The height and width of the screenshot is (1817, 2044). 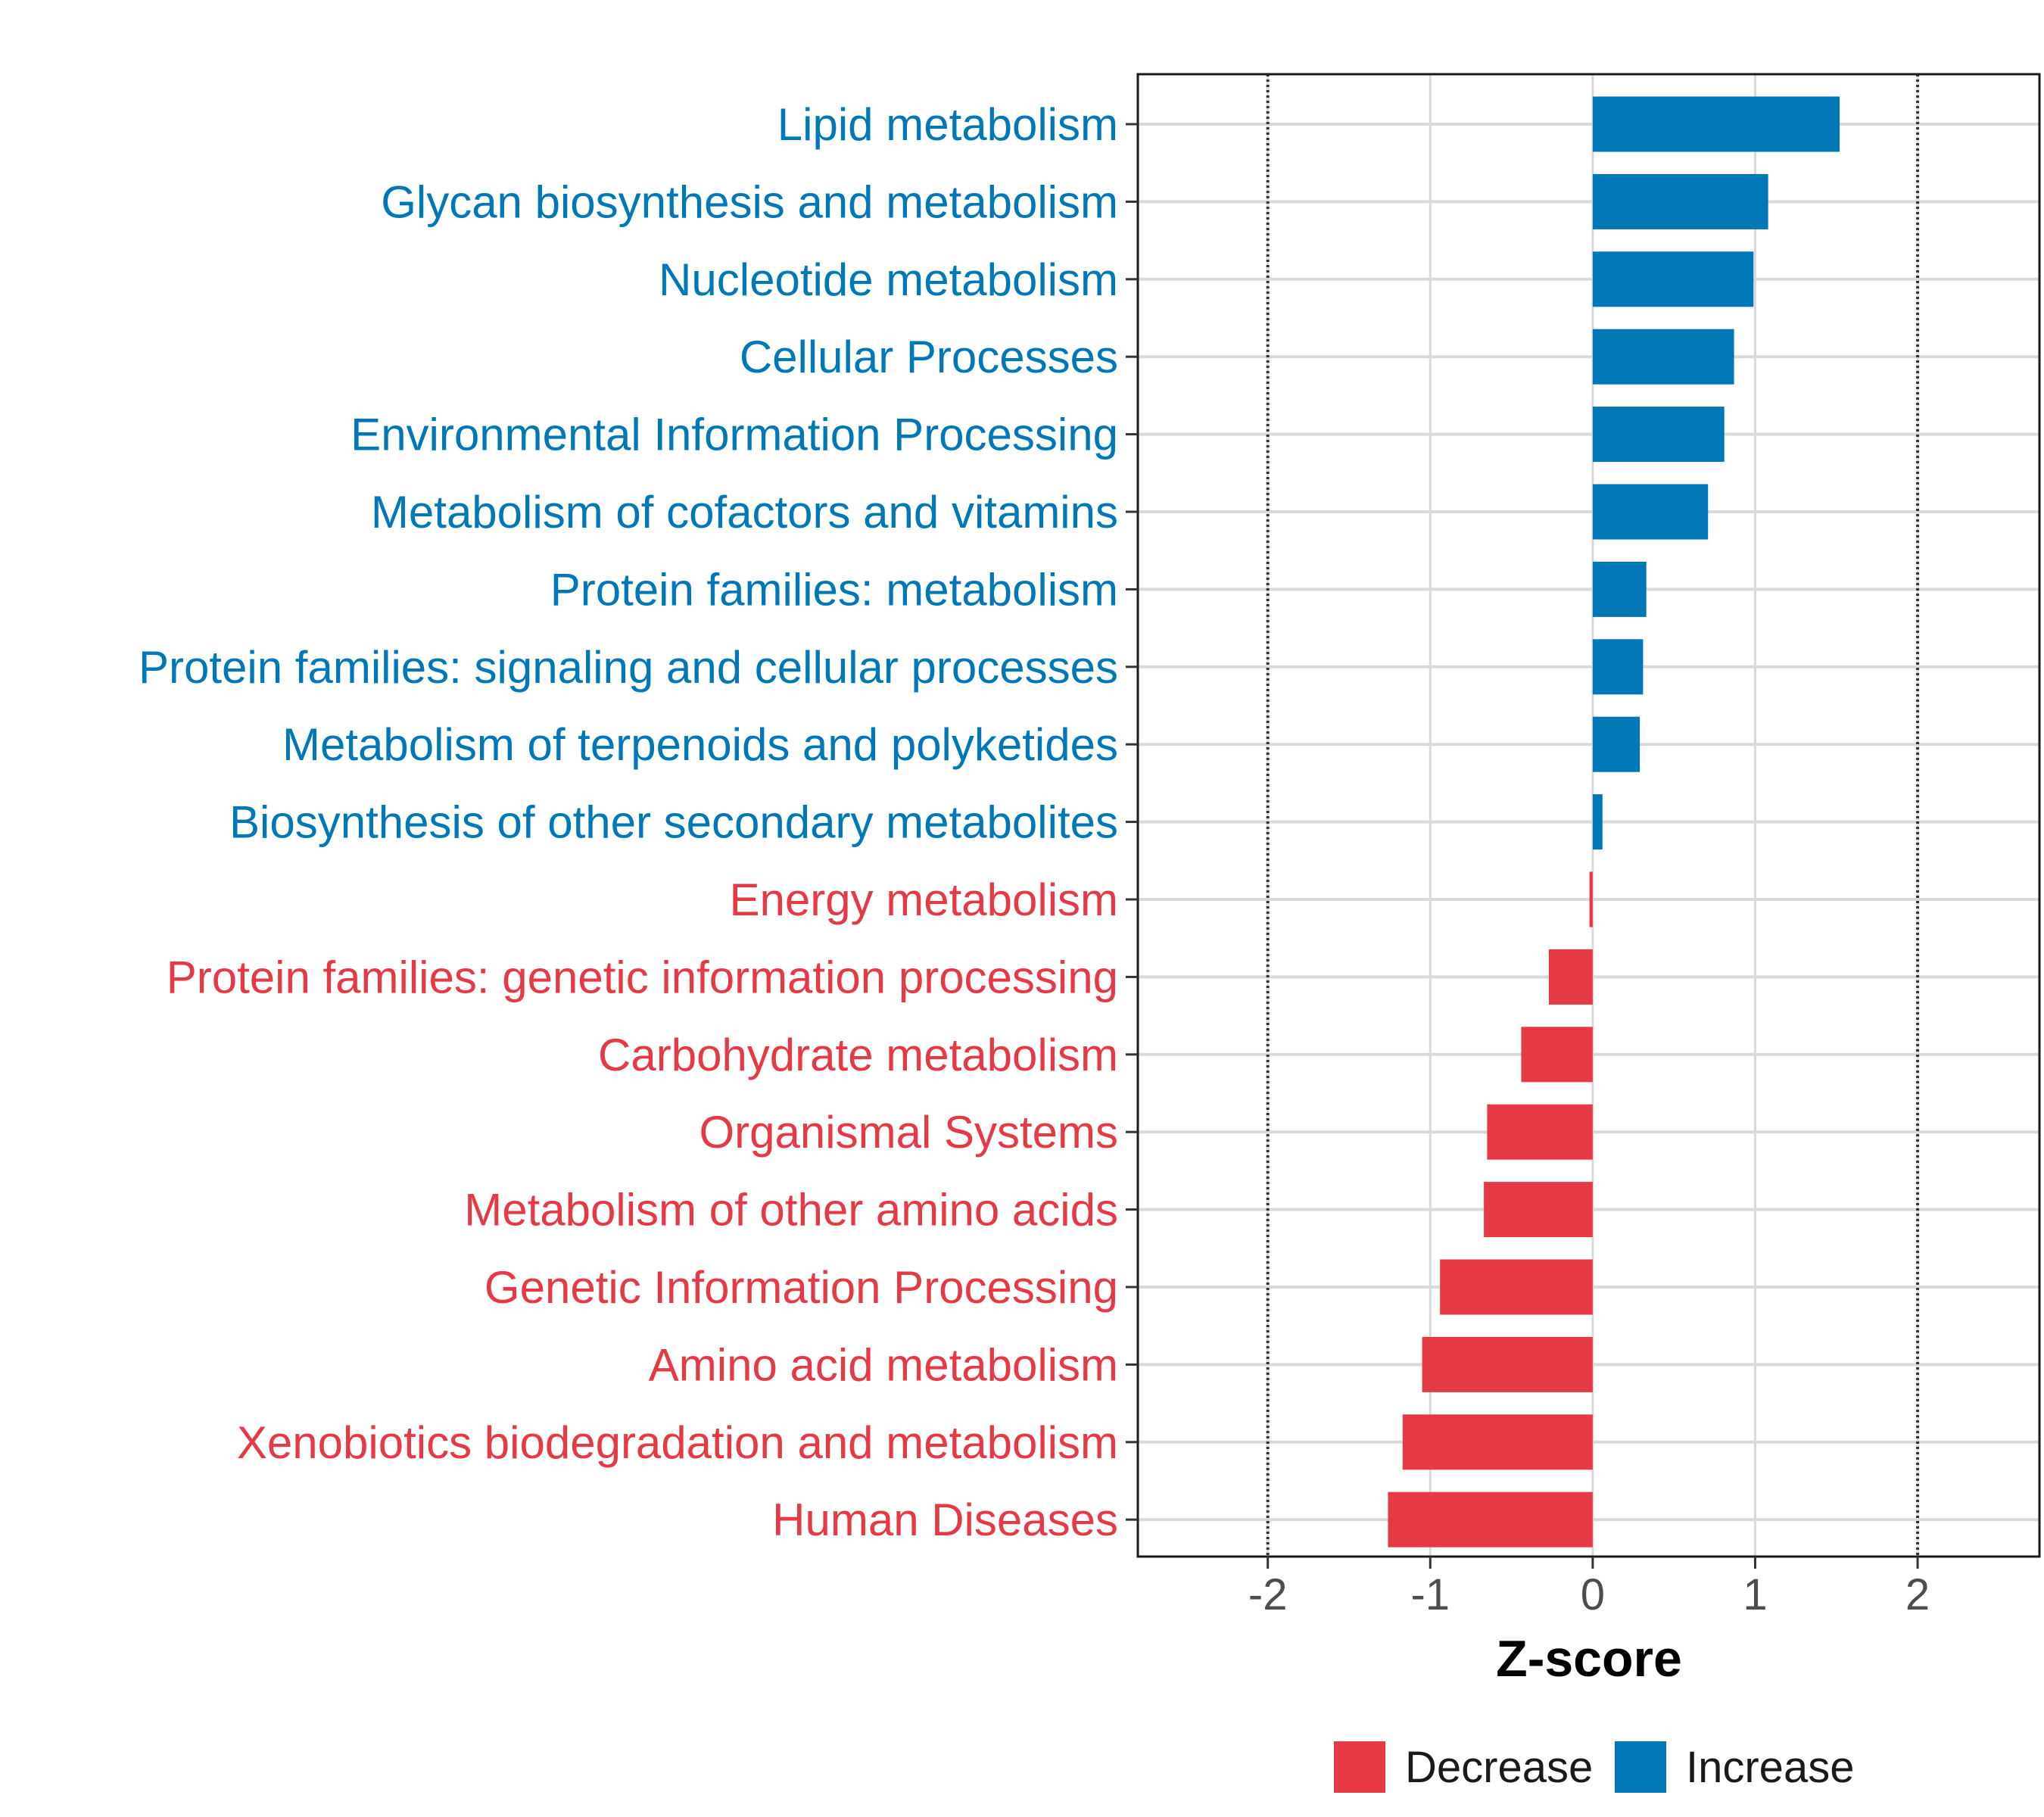 I want to click on category-label: Lipid metabolism, so click(x=948, y=124).